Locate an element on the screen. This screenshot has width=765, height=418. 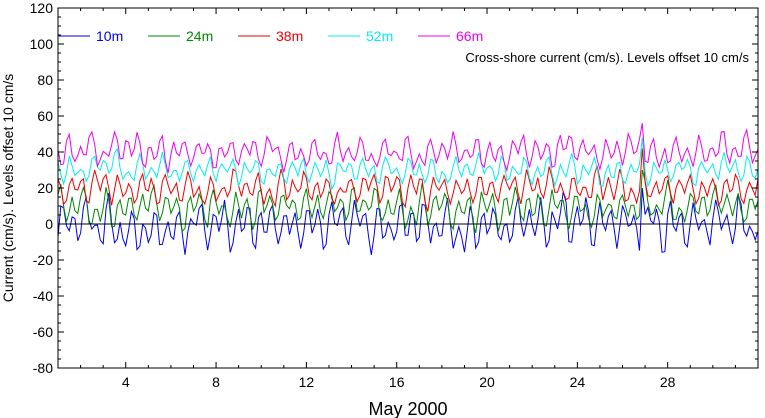
x-tick-label: 4 is located at coordinates (126, 382).